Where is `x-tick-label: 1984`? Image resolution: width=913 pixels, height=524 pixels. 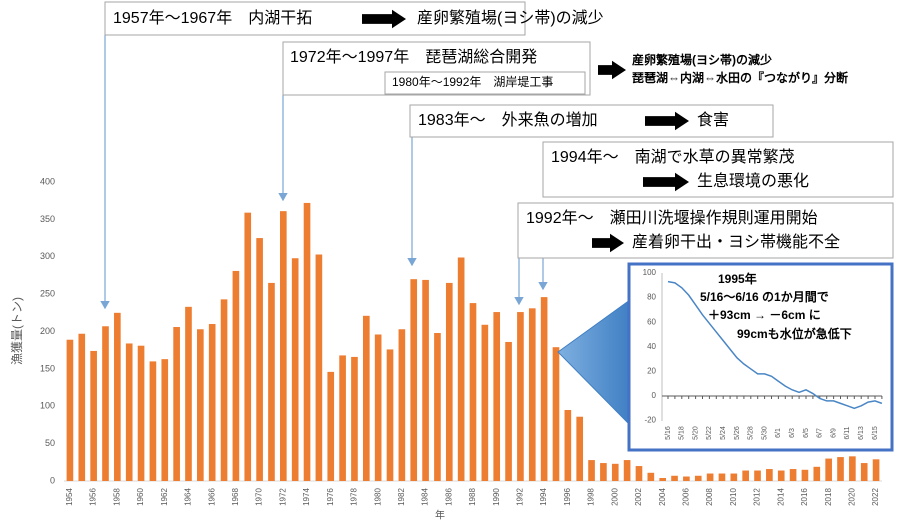
x-tick-label: 1984 is located at coordinates (425, 497).